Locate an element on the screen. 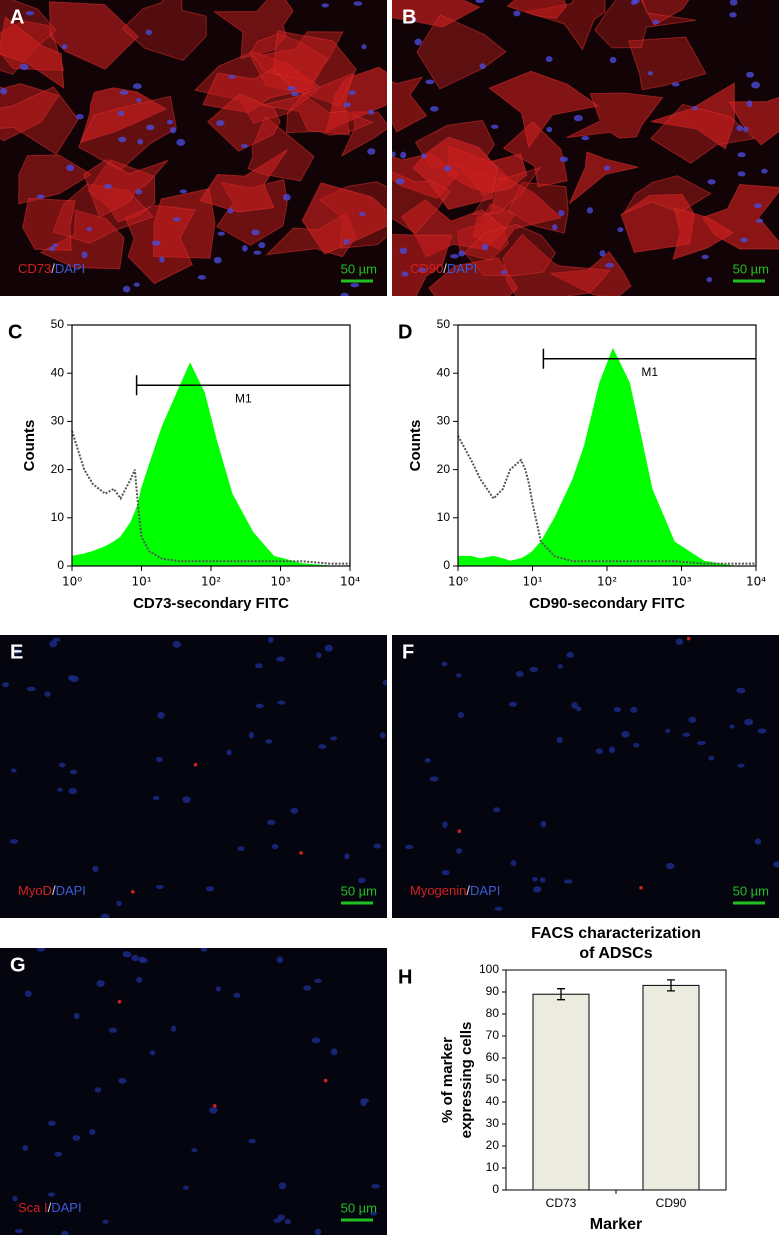 This screenshot has height=1243, width=779. x-tick-label: 10³ is located at coordinates (280, 582).